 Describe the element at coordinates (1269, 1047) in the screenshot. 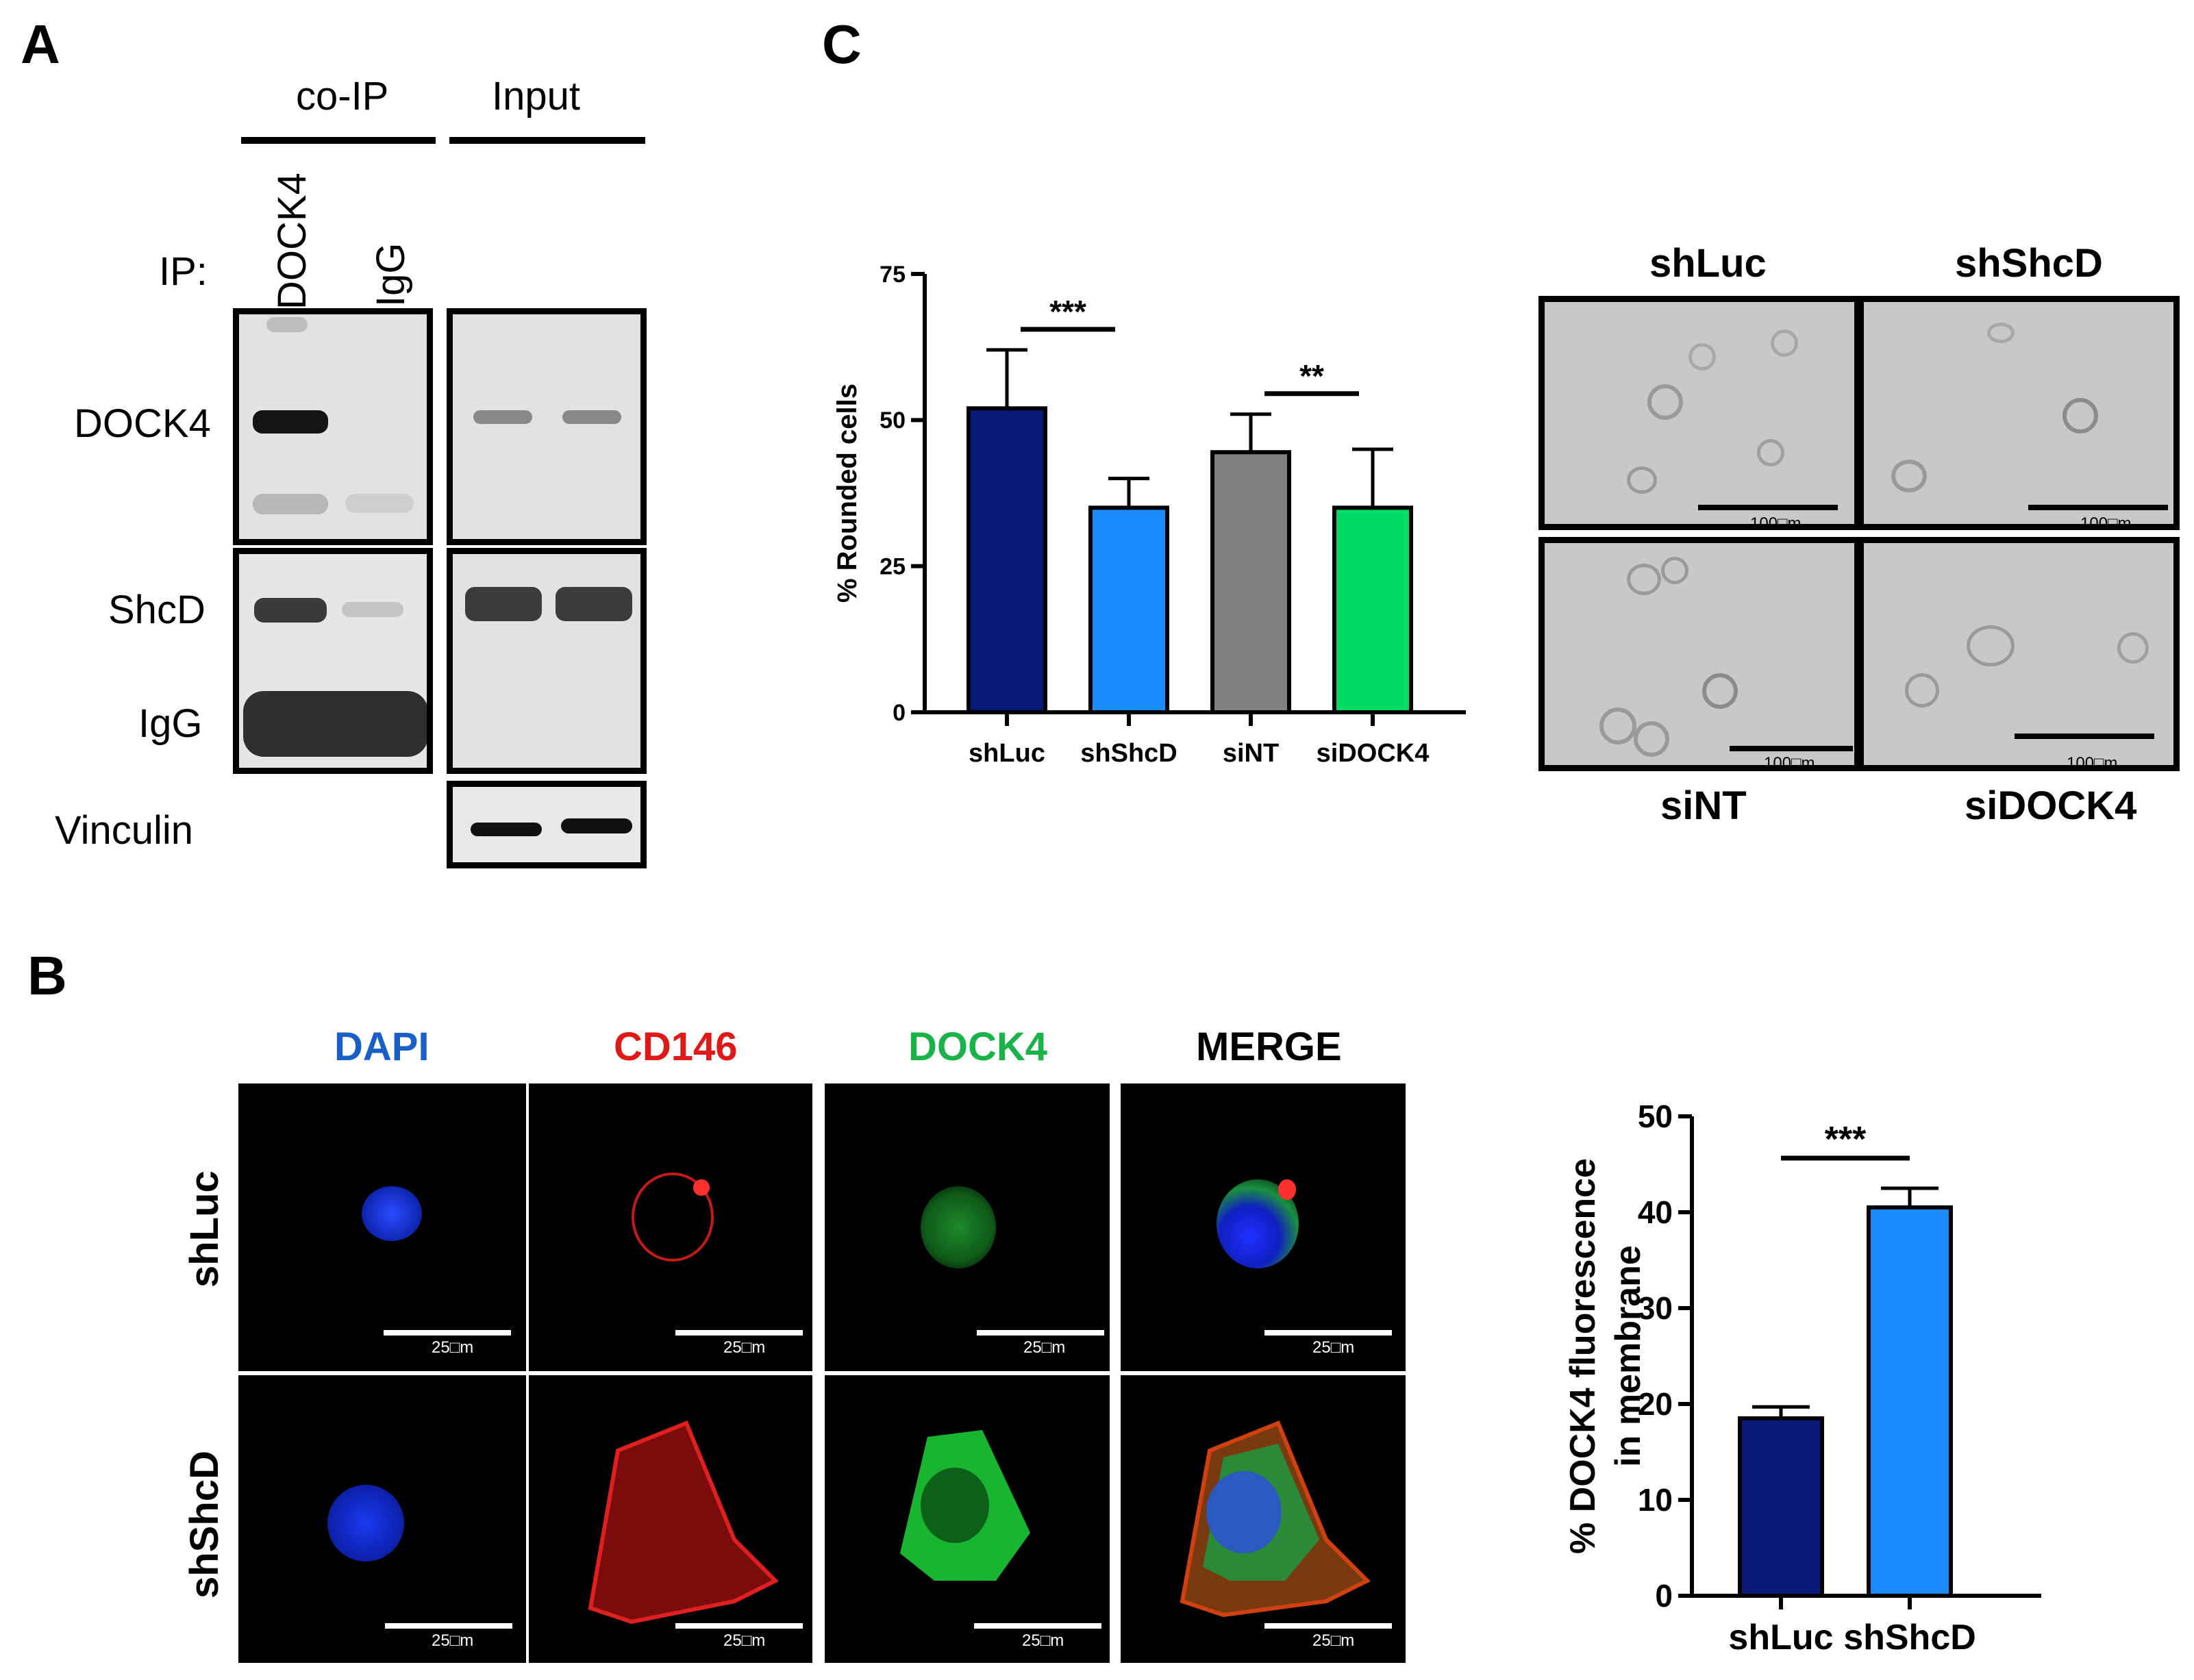

I see `channel-label-merge: MERGE` at that location.